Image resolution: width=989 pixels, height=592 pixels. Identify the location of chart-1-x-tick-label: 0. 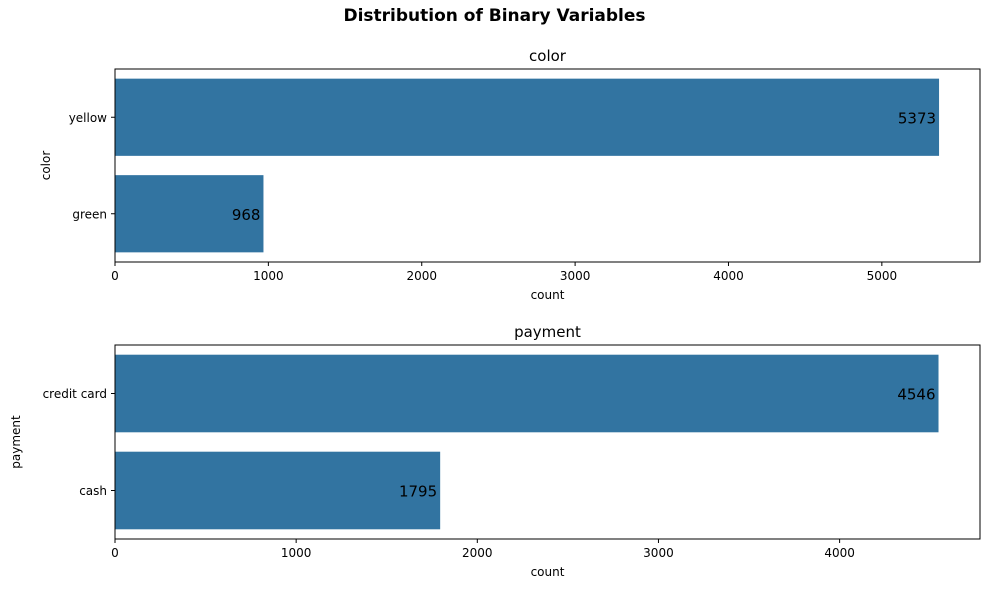
(115, 276).